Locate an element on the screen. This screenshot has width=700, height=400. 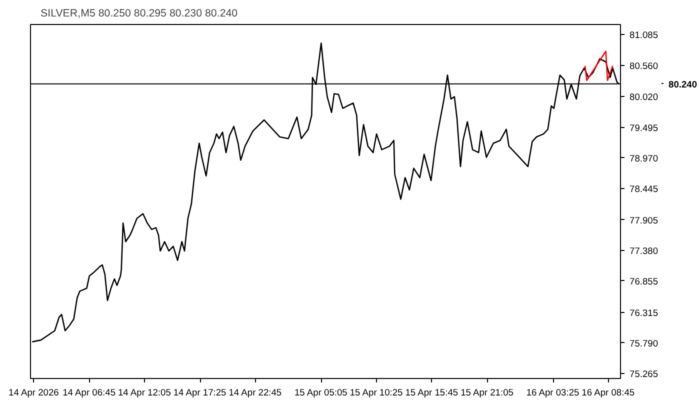
y-tick-label: 75.265 is located at coordinates (644, 374).